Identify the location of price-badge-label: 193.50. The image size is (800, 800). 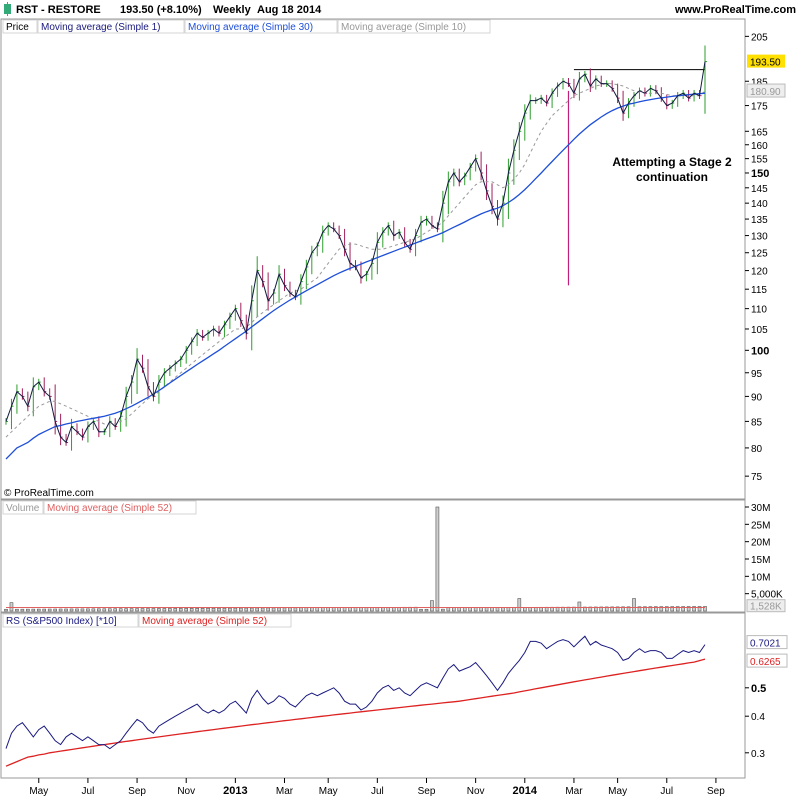
(765, 63).